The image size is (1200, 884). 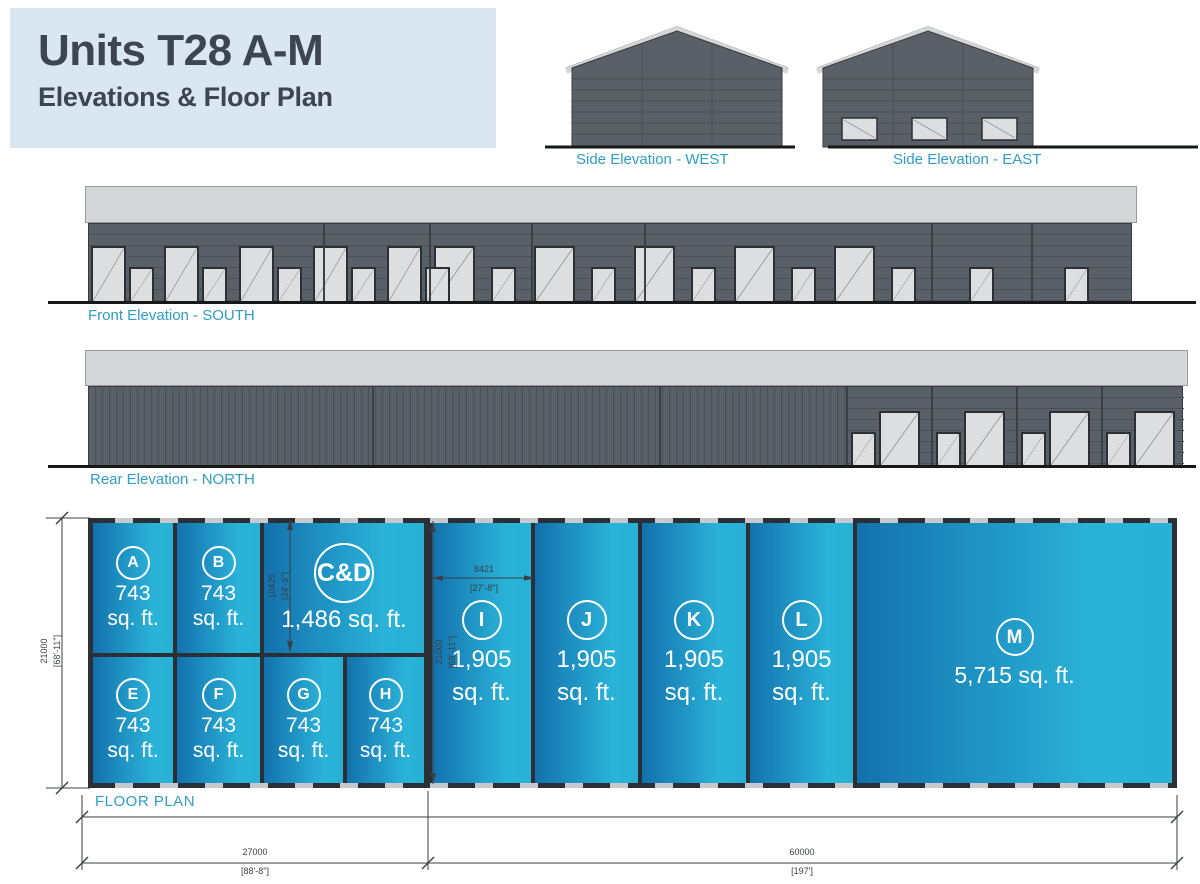 What do you see at coordinates (636, 368) in the screenshot?
I see `rear-elevation-fascia` at bounding box center [636, 368].